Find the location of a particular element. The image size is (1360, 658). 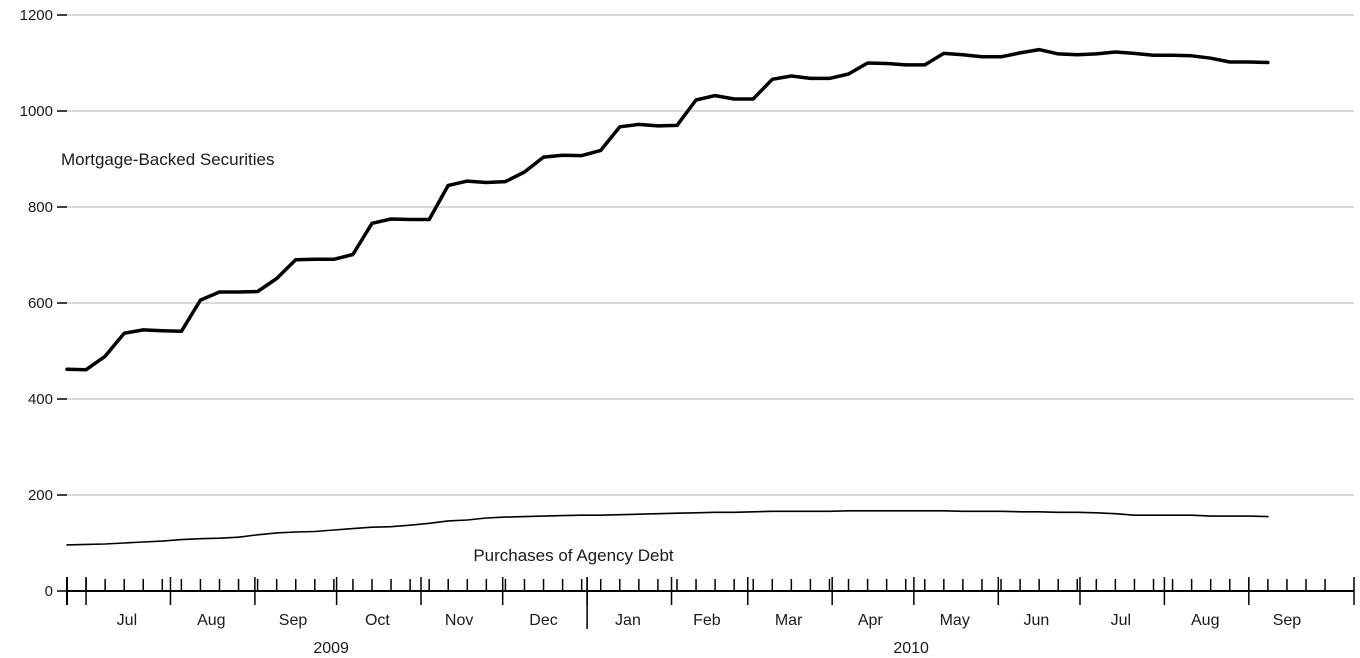

series-label-mortgage-backed-securities: Mortgage-Backed Securities is located at coordinates (168, 159).